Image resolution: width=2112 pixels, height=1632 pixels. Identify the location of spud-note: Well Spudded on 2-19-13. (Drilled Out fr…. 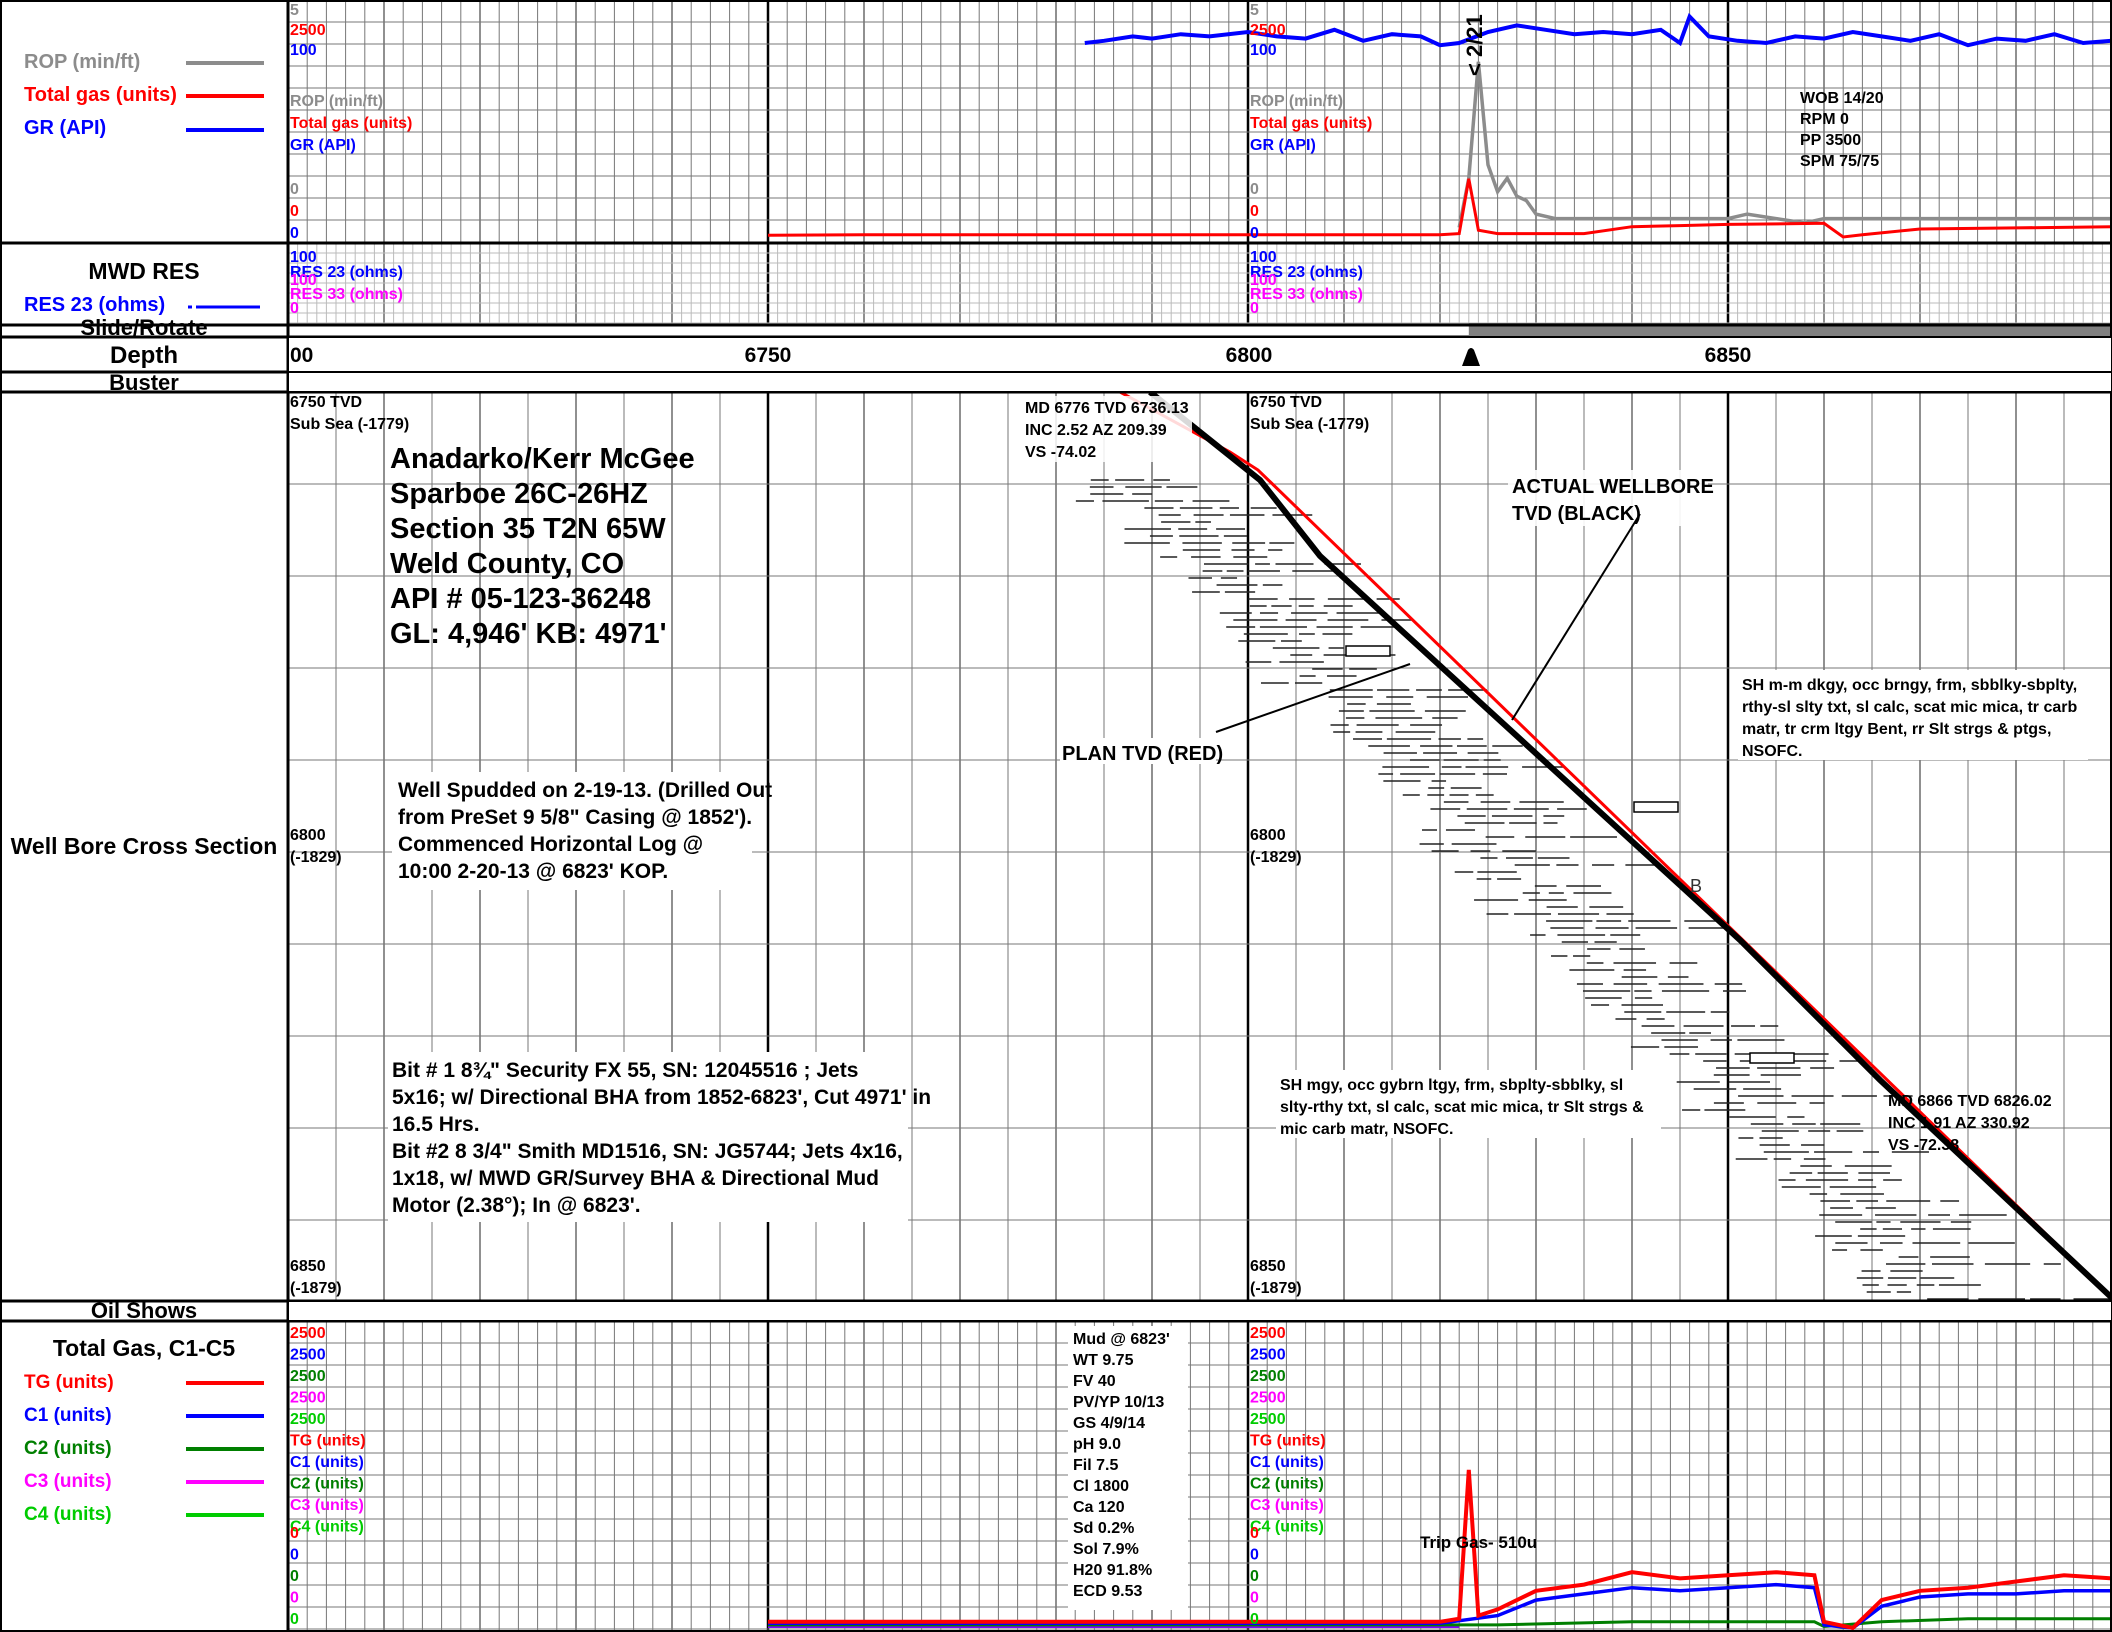
(582, 831).